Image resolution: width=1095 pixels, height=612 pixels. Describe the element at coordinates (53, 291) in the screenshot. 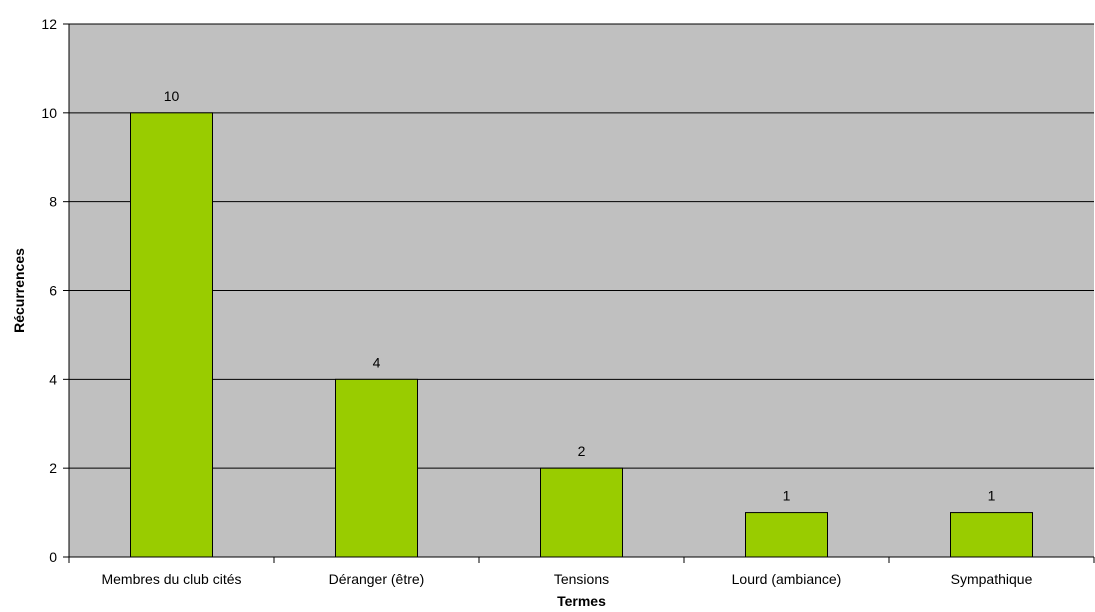

I see `y-tick-label: 6` at that location.